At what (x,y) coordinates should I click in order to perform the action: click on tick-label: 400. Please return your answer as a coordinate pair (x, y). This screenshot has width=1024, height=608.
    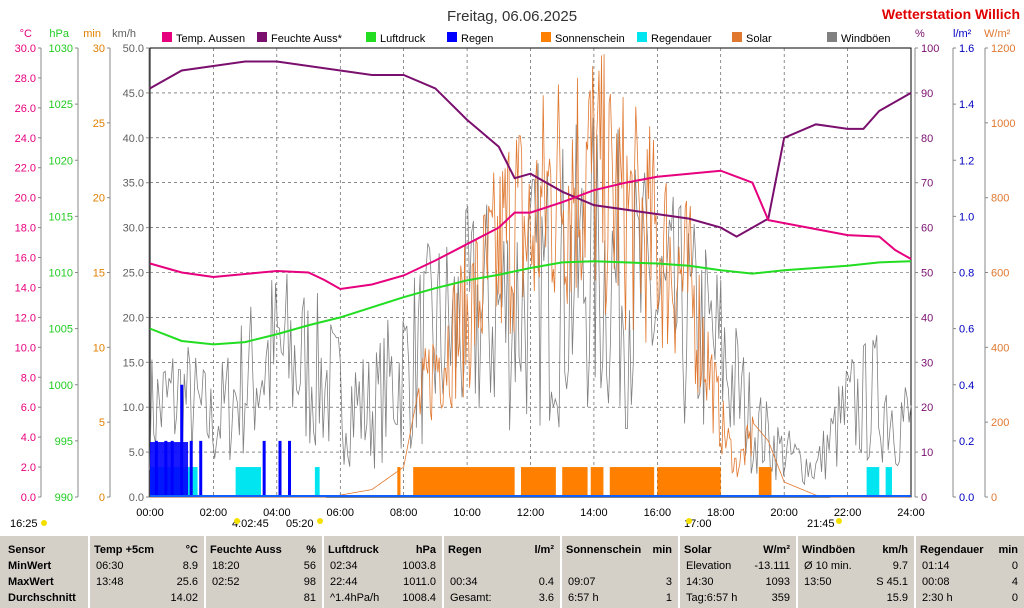
    Looking at the image, I should click on (1000, 348).